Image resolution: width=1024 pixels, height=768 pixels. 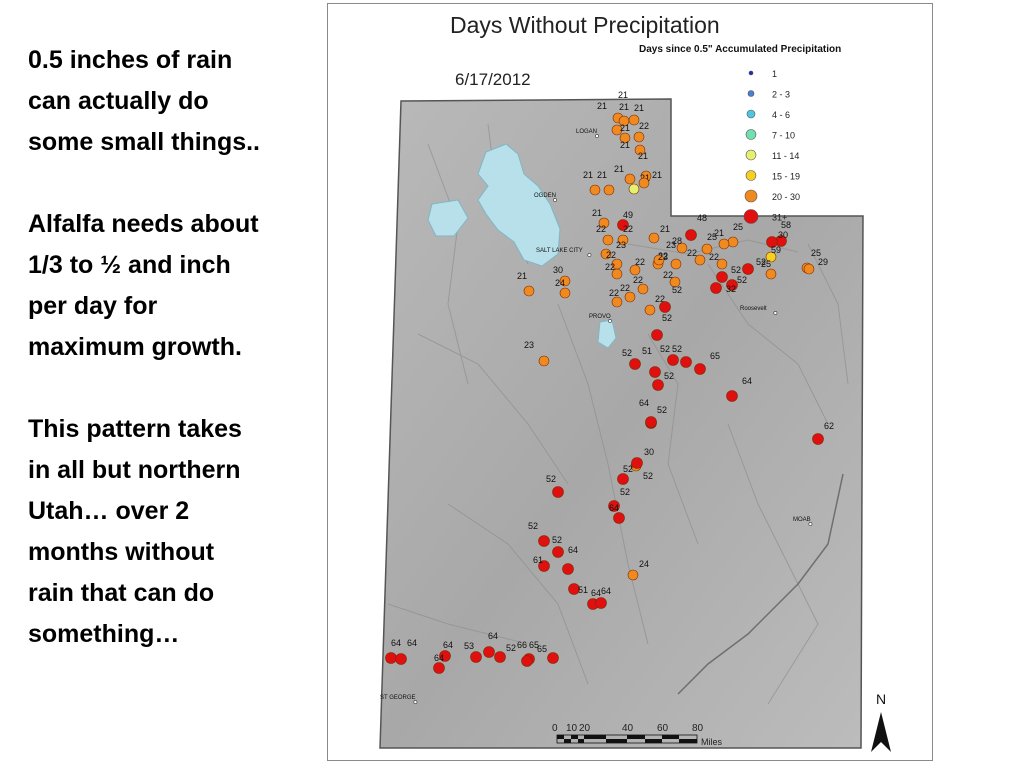 What do you see at coordinates (545, 196) in the screenshot?
I see `city-label: OGDEN` at bounding box center [545, 196].